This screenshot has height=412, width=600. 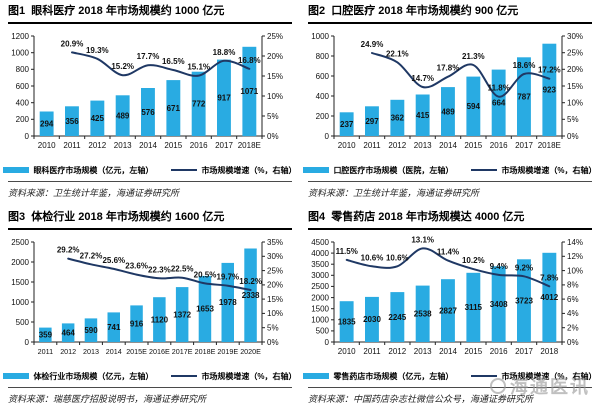 What do you see at coordinates (448, 252) in the screenshot?
I see `svg-text: 11.4%` at bounding box center [448, 252].